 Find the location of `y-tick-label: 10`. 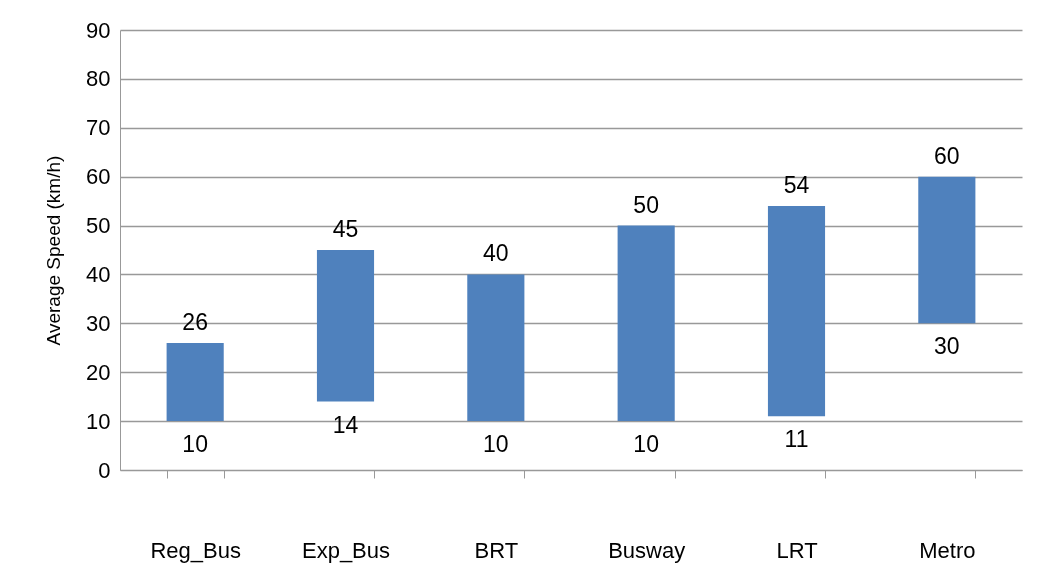

y-tick-label: 10 is located at coordinates (98, 421).